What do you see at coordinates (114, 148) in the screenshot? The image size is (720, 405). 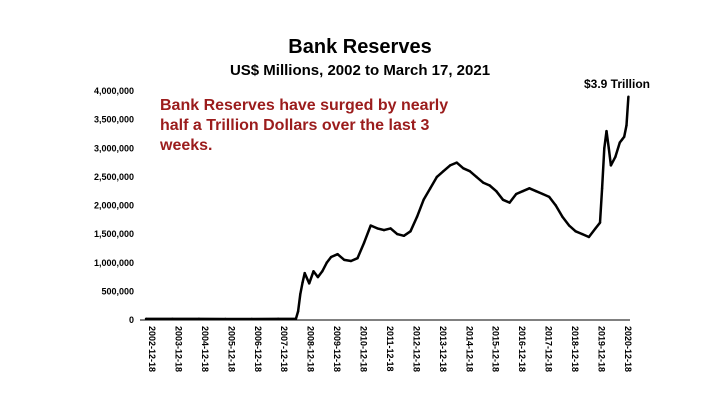 I see `y-tick-label: 3,000,000` at bounding box center [114, 148].